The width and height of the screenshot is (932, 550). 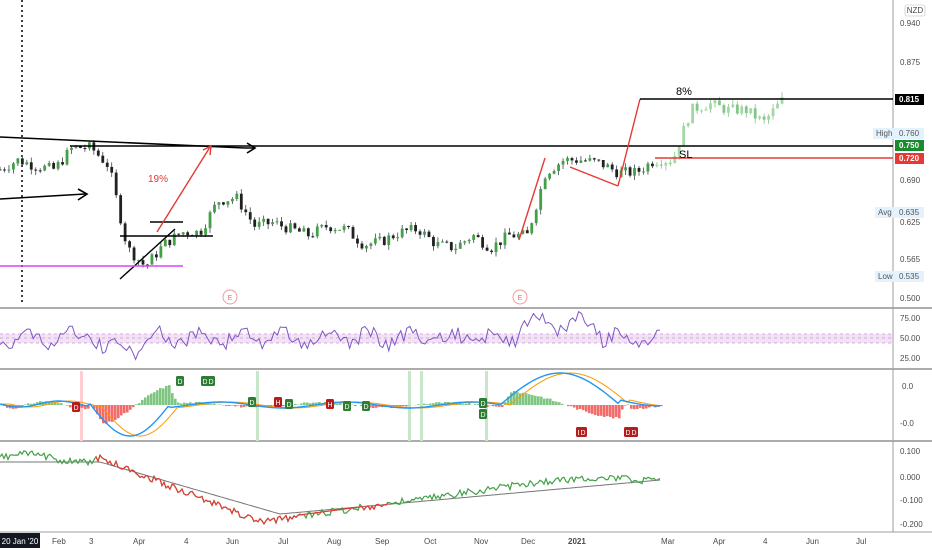 I want to click on arrow-right-icon, so click(x=83, y=194).